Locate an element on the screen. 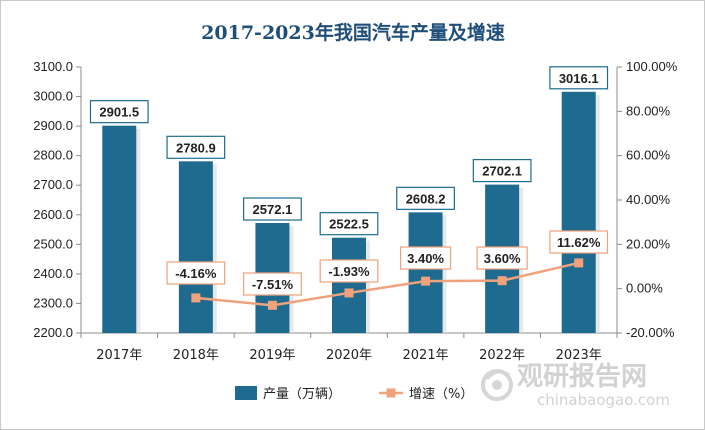  line-data-label: -7.51% is located at coordinates (273, 284).